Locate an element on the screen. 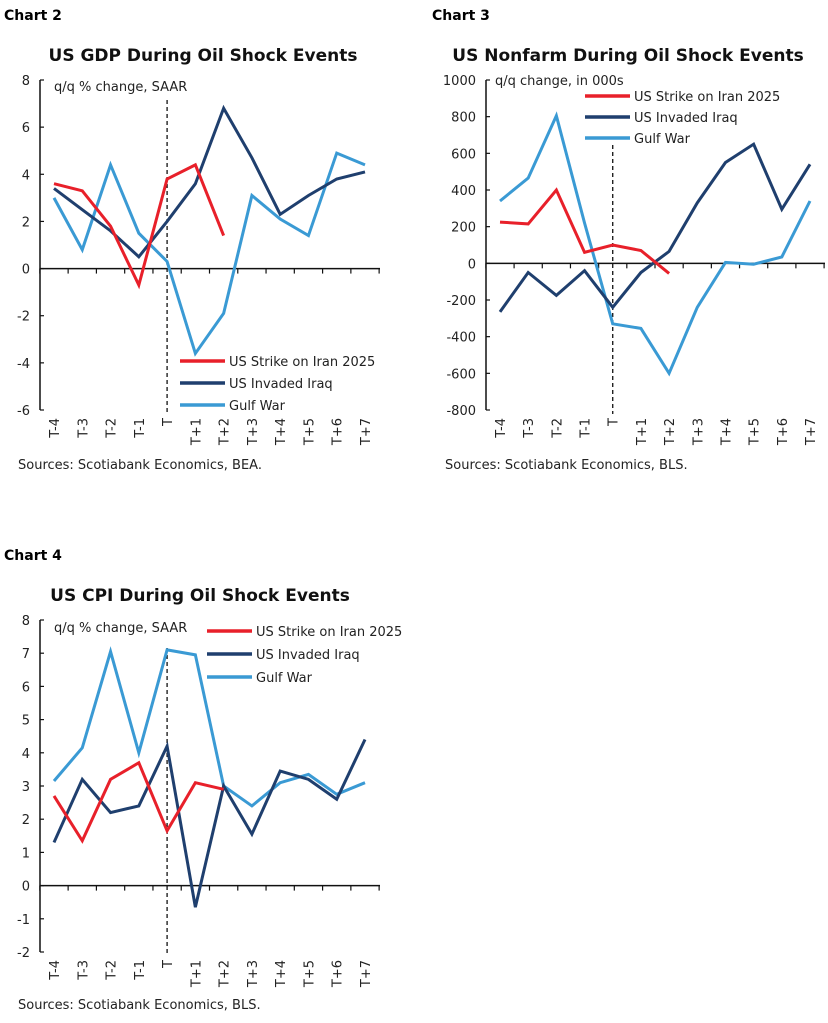 The height and width of the screenshot is (1023, 828). y-tick-label: -1 is located at coordinates (23, 920).